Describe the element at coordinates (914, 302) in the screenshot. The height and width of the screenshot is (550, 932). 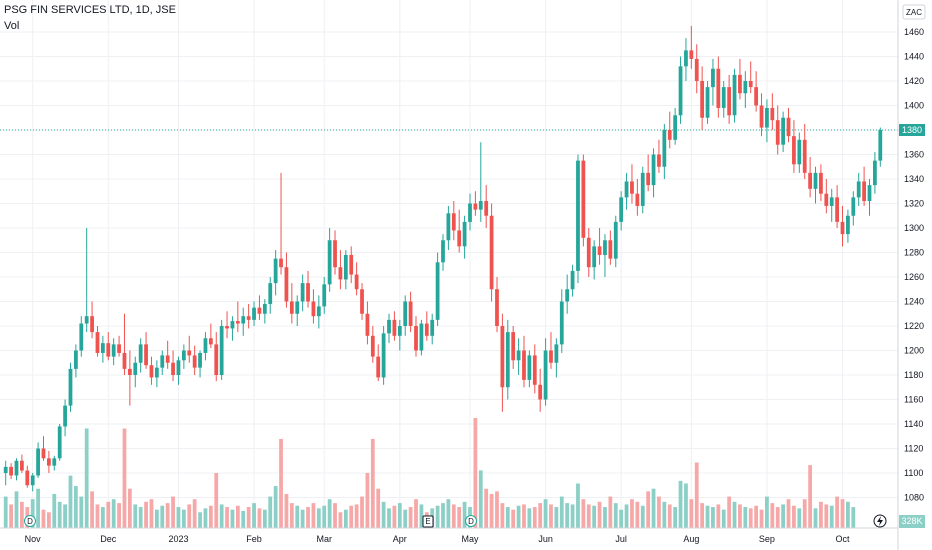
I see `y-tick-label: 1240` at that location.